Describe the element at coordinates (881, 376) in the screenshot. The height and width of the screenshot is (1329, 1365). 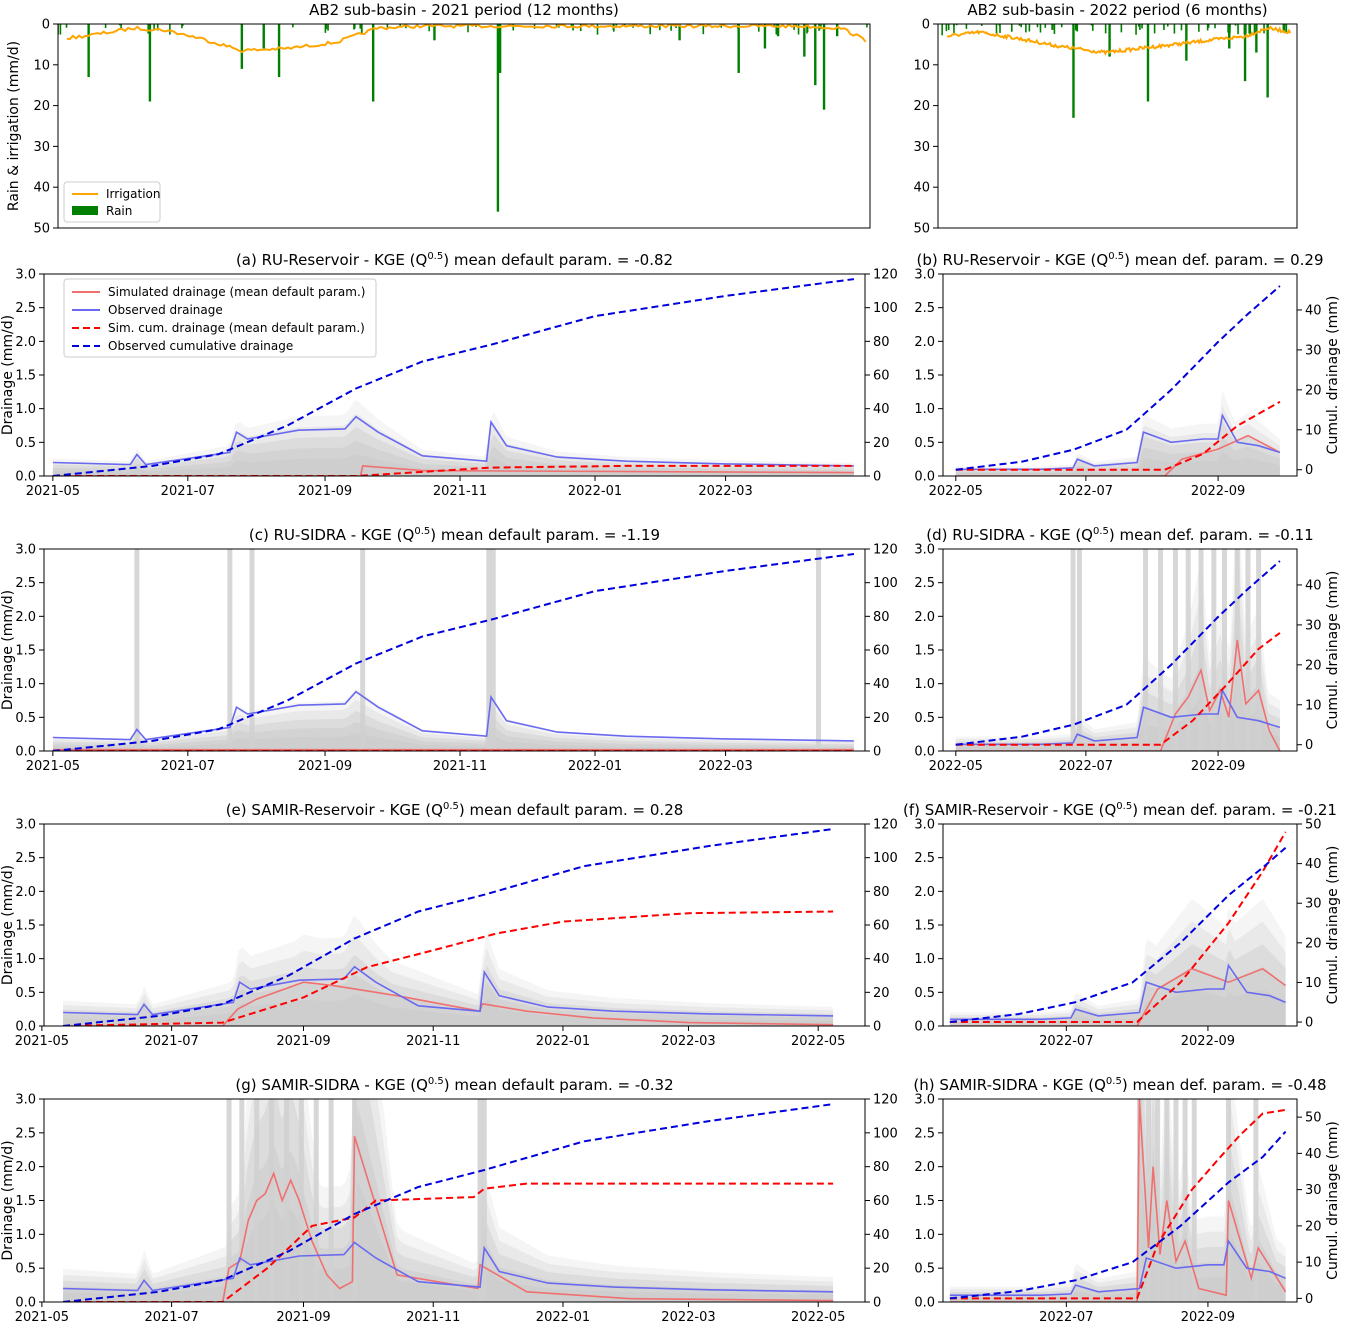
I see `y2-tick-label: 60` at that location.